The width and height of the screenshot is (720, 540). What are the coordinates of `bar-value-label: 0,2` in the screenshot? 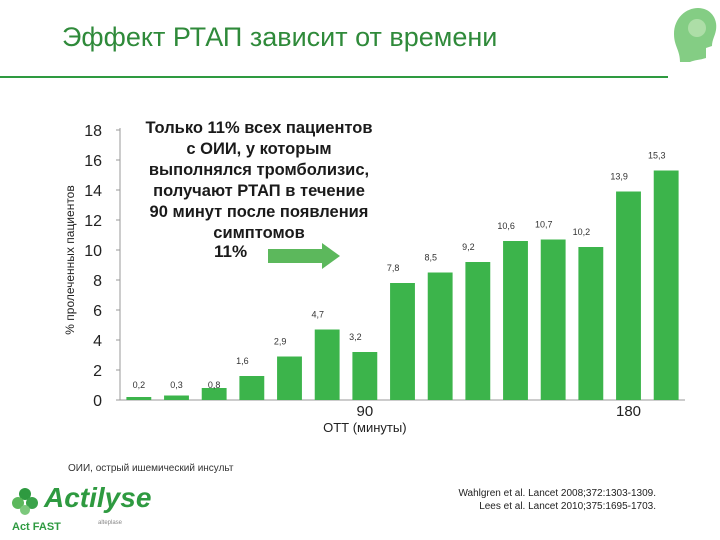 It's located at (139, 385).